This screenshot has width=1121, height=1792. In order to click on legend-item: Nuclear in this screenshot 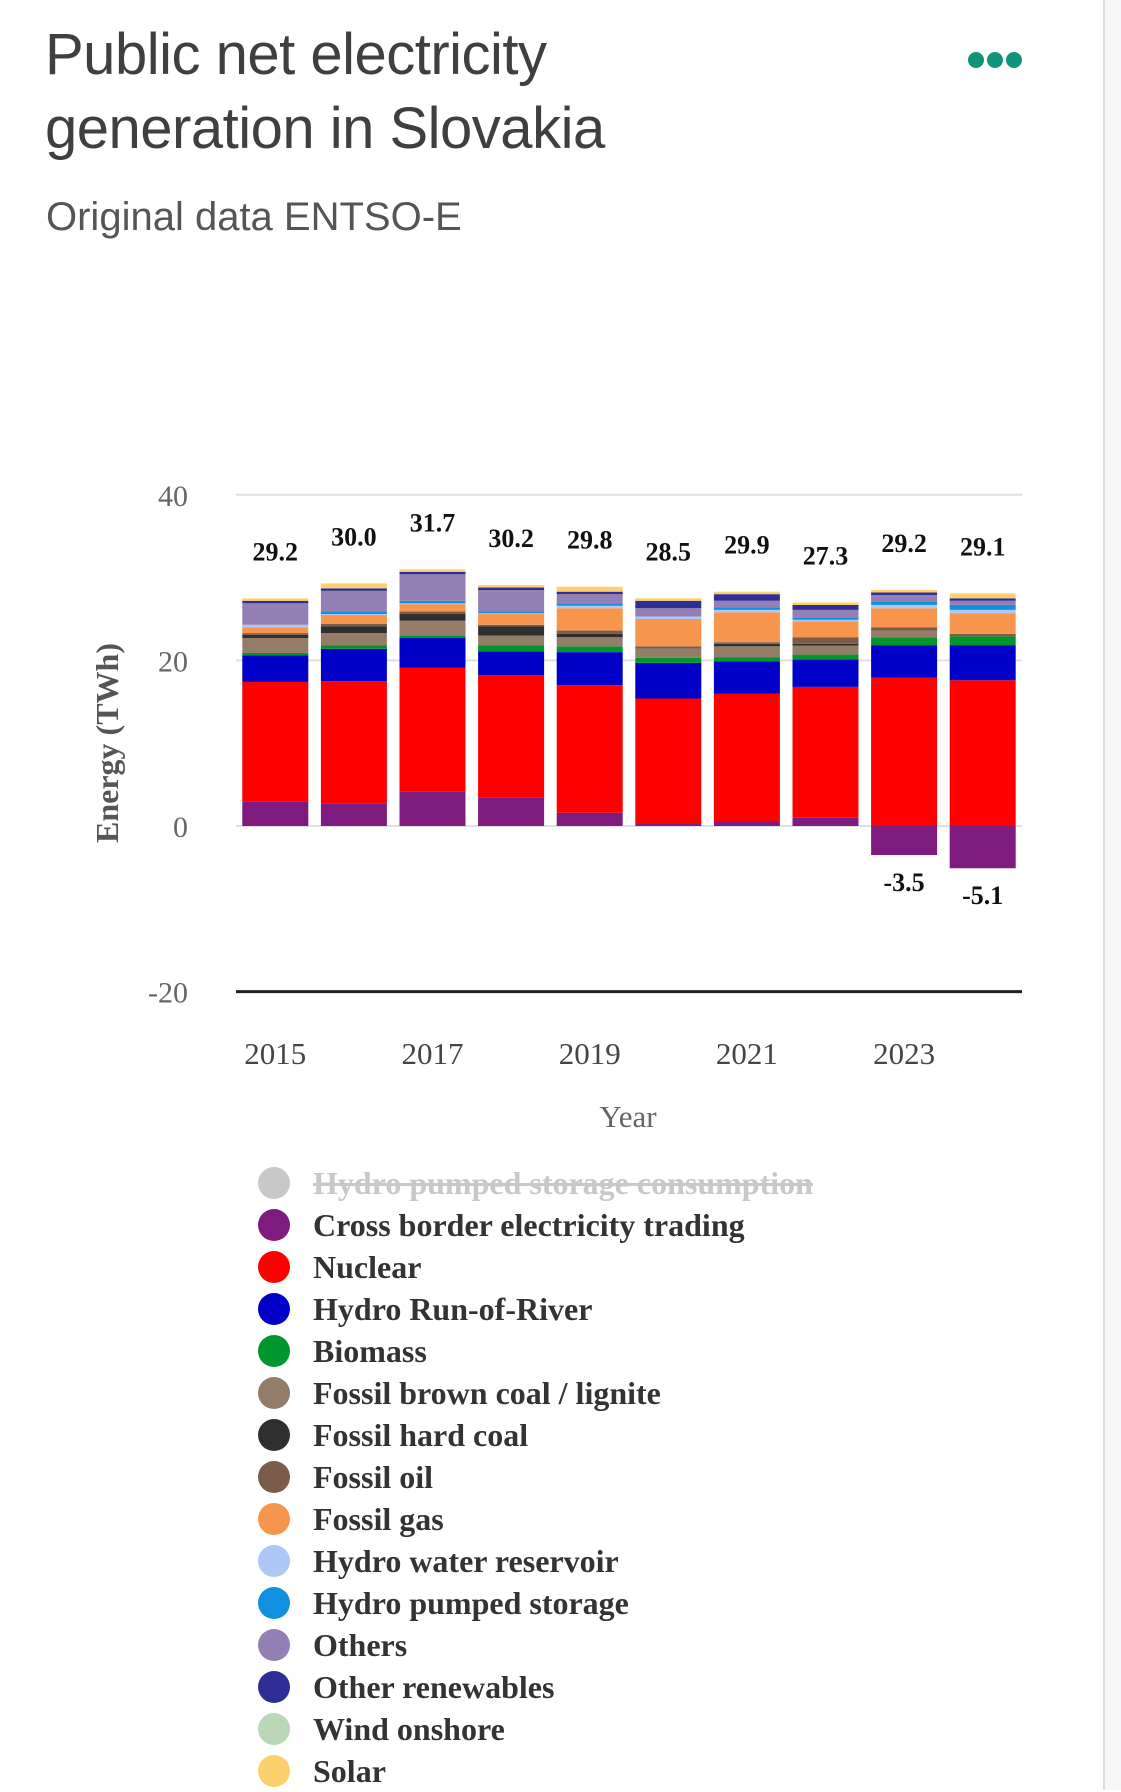, I will do `click(535, 1267)`.